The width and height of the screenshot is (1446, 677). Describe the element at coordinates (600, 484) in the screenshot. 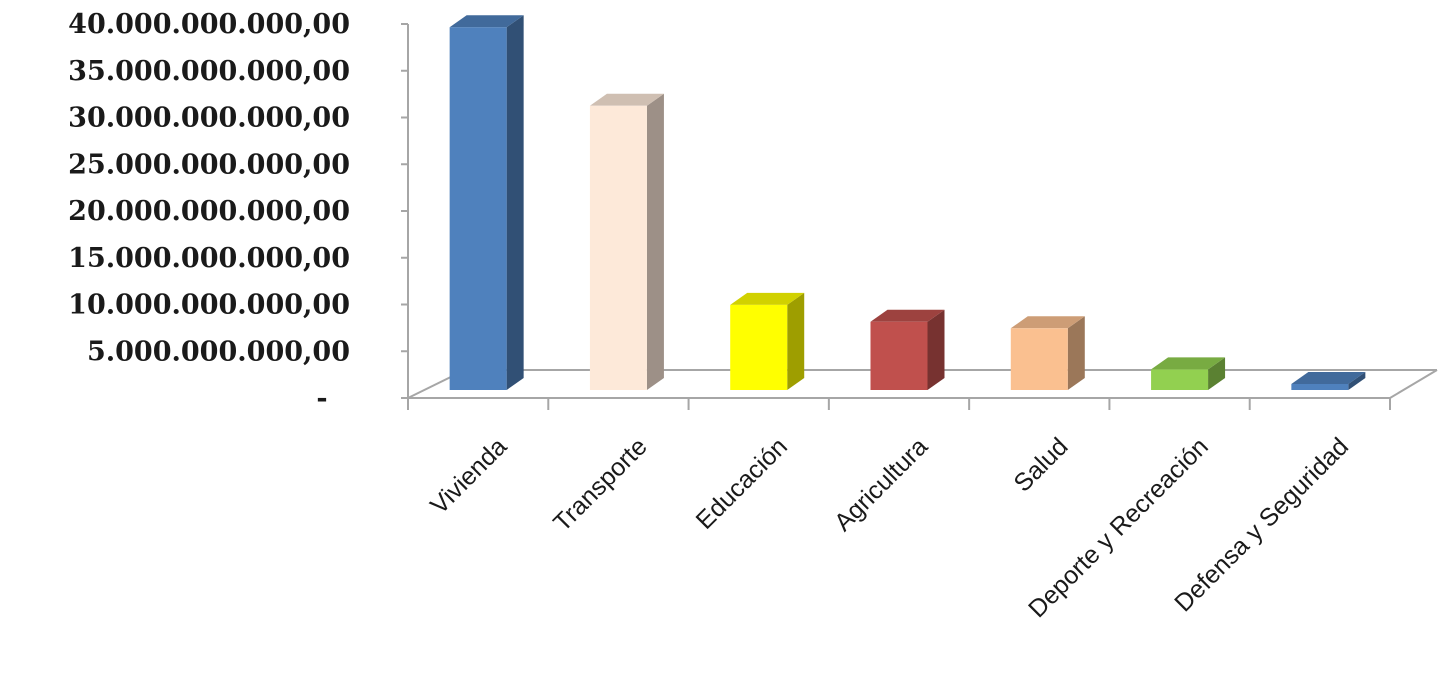

I see `x-tick-label: Transporte` at that location.